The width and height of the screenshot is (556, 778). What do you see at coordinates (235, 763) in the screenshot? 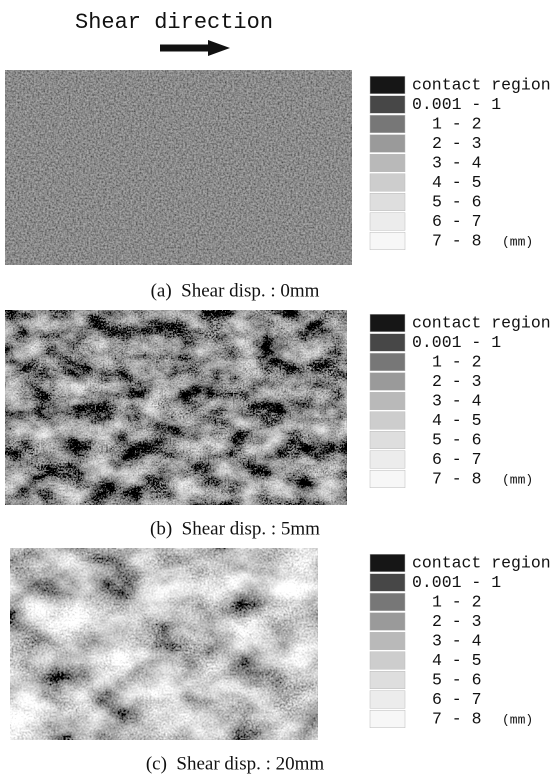
I see `panel-caption: (c) Shear disp. : 20mm` at bounding box center [235, 763].